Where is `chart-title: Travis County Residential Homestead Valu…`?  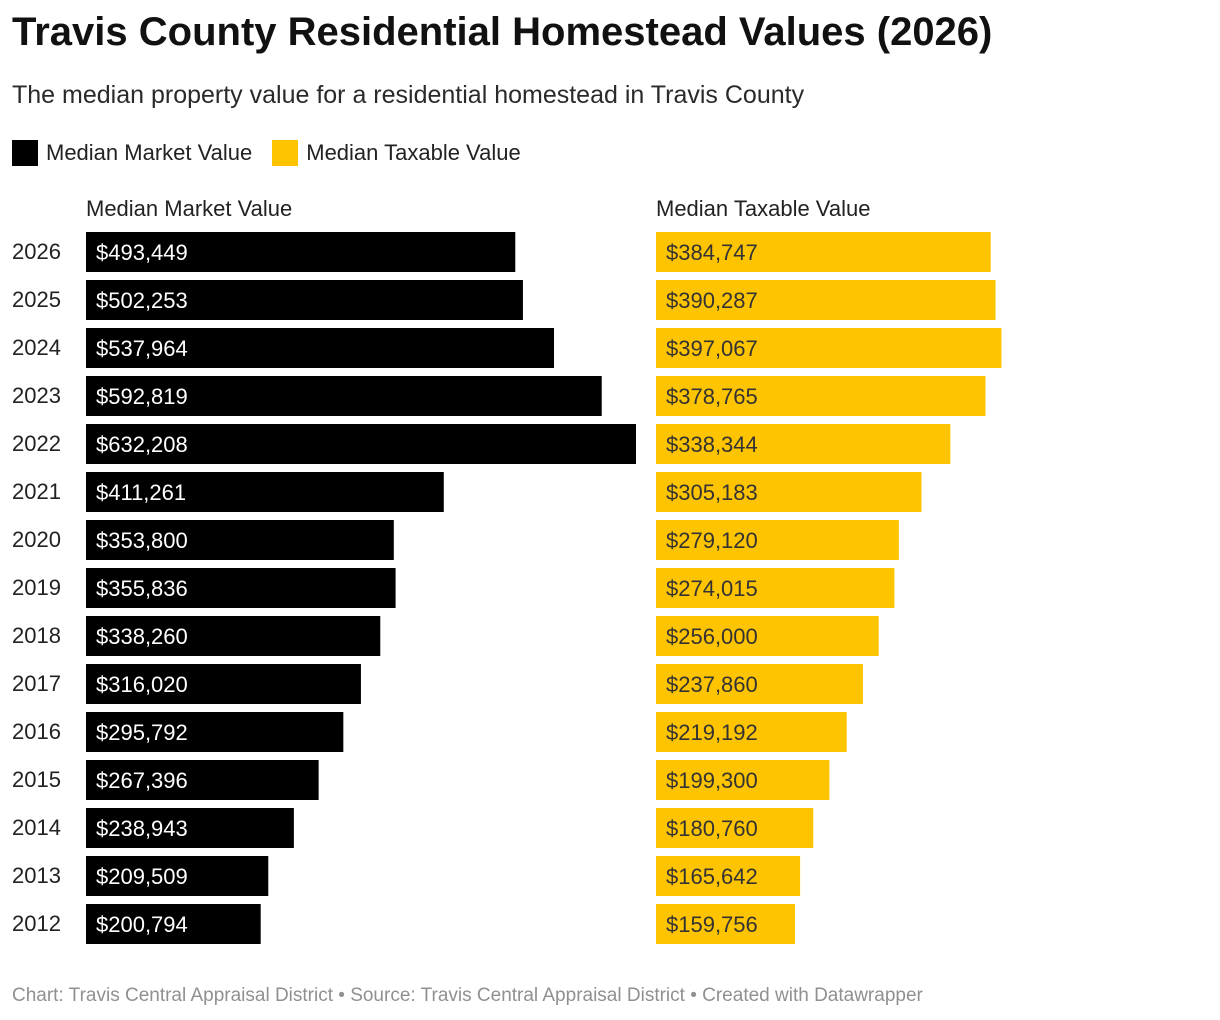 chart-title: Travis County Residential Homestead Valu… is located at coordinates (502, 32).